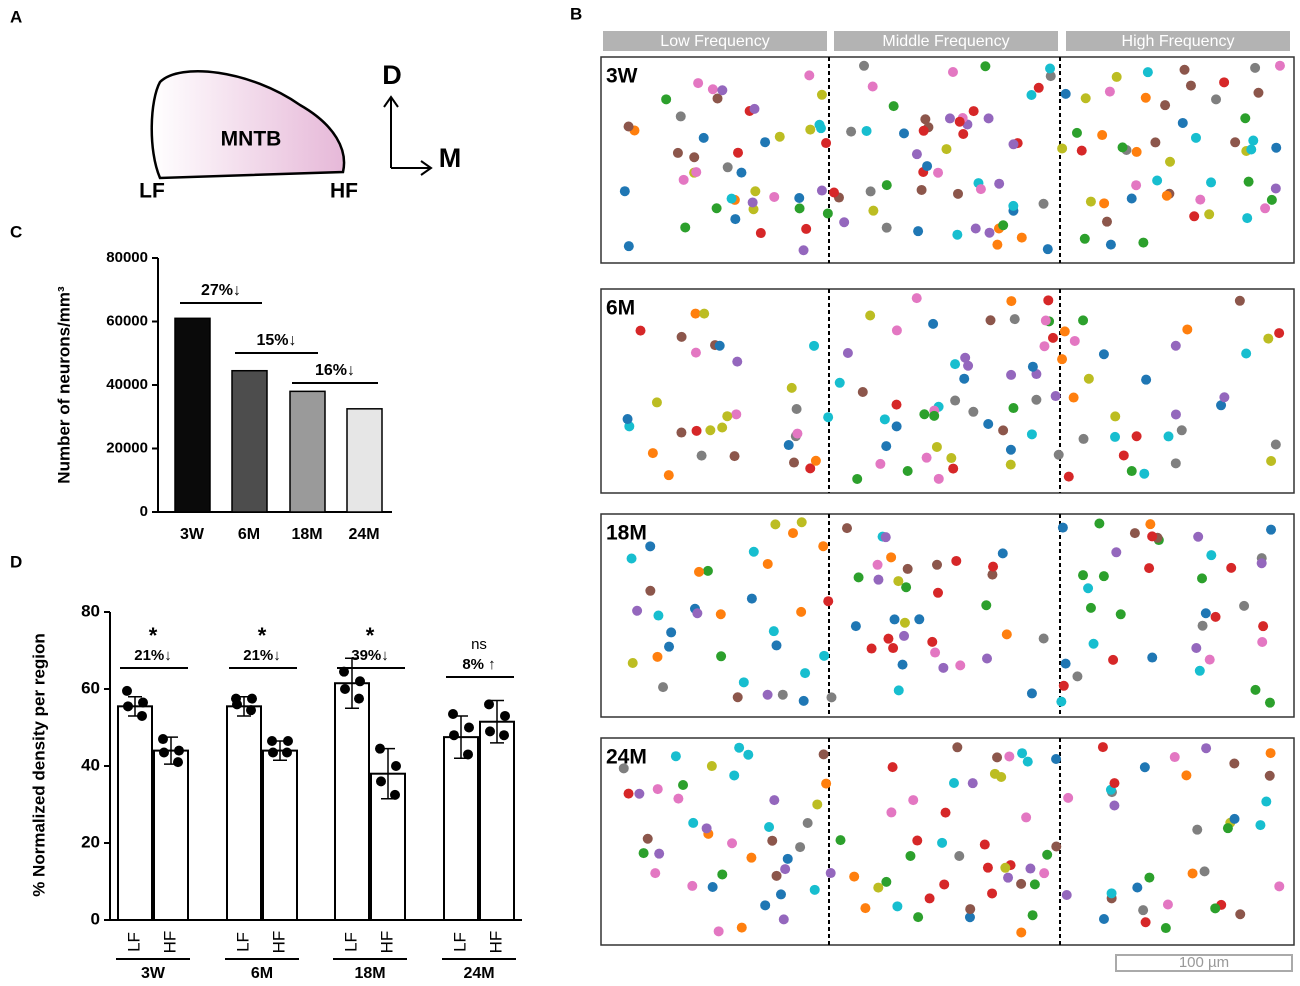 Image resolution: width=1300 pixels, height=986 pixels. What do you see at coordinates (38, 765) in the screenshot?
I see `y-axis-label: % Normalized density per region` at bounding box center [38, 765].